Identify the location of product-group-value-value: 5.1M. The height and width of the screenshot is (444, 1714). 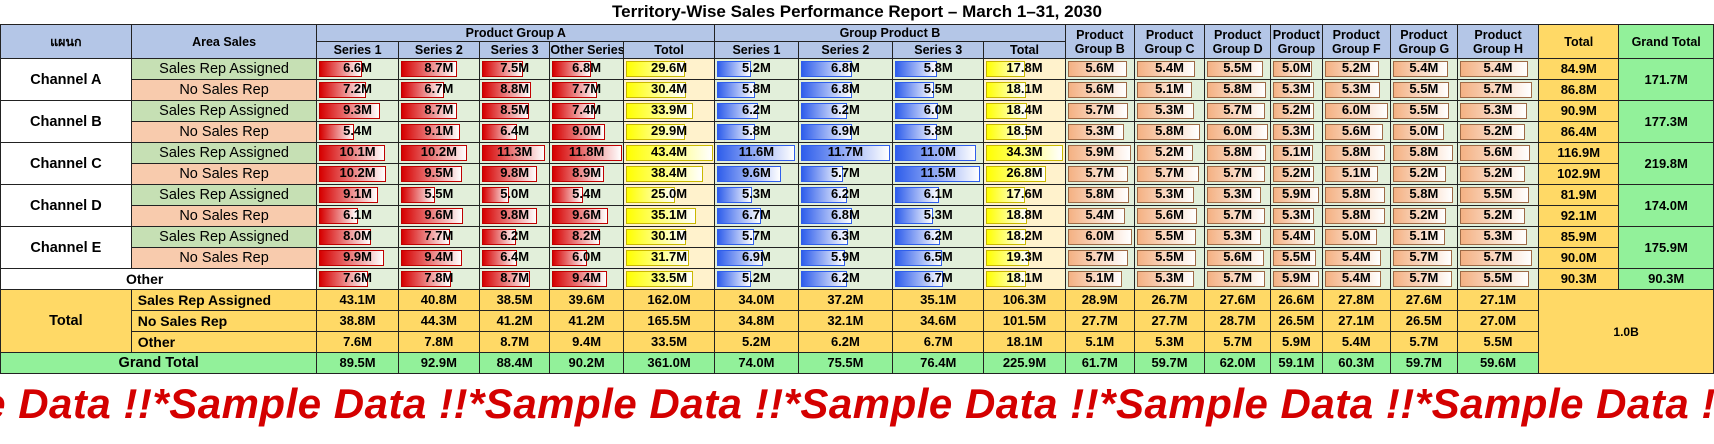
(1424, 235).